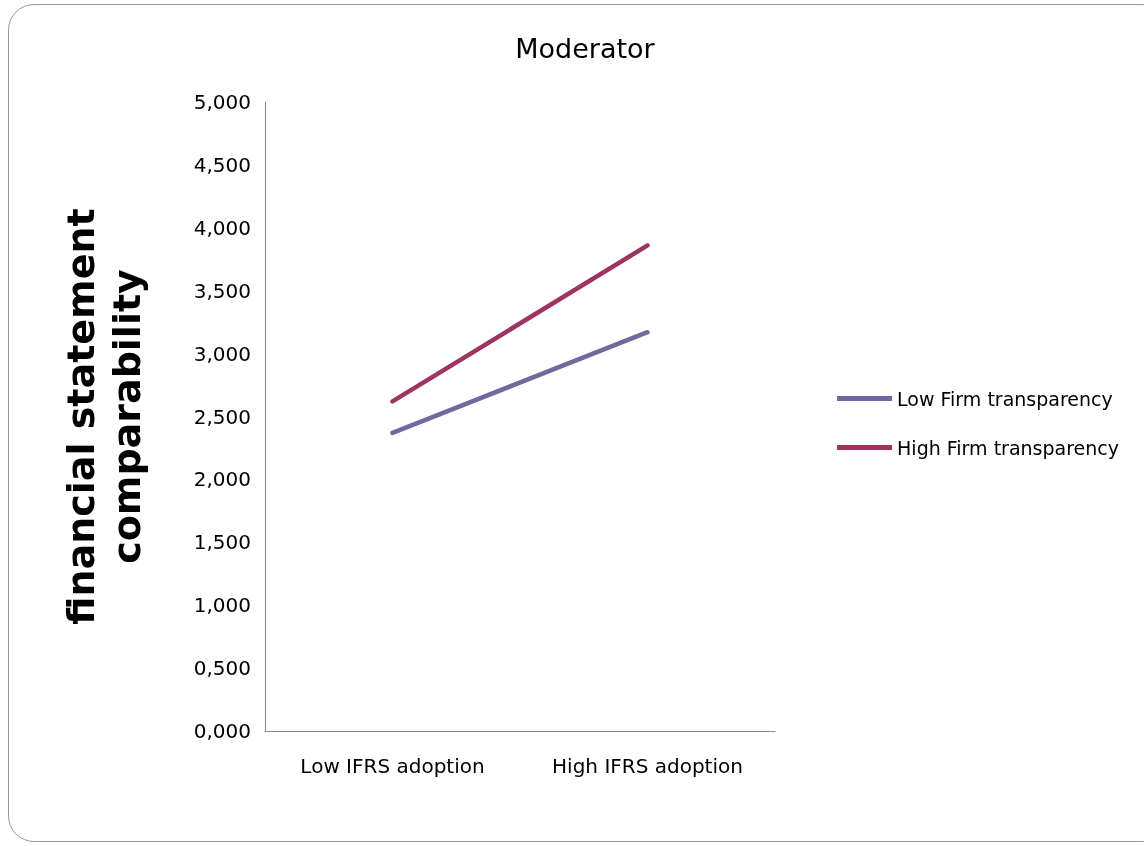  Describe the element at coordinates (222, 731) in the screenshot. I see `y-tick-label: 0,000` at that location.